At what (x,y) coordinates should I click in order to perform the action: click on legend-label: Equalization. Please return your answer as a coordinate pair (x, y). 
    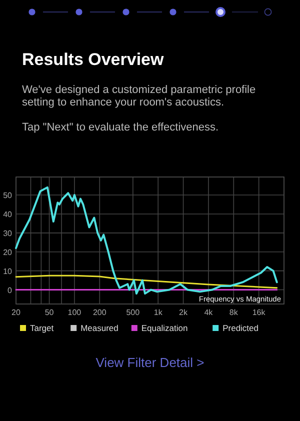
    Looking at the image, I should click on (164, 328).